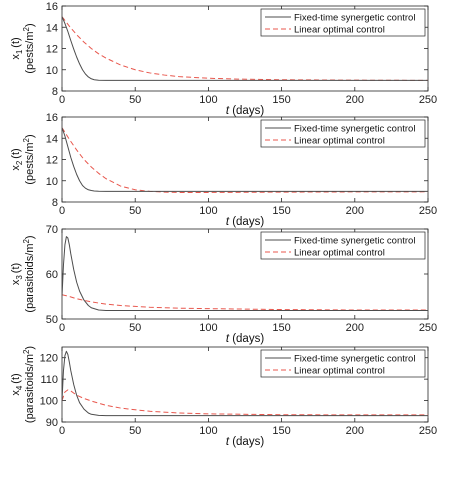  Describe the element at coordinates (30, 52) in the screenshot. I see `y-label-unit: (pests/m` at that location.